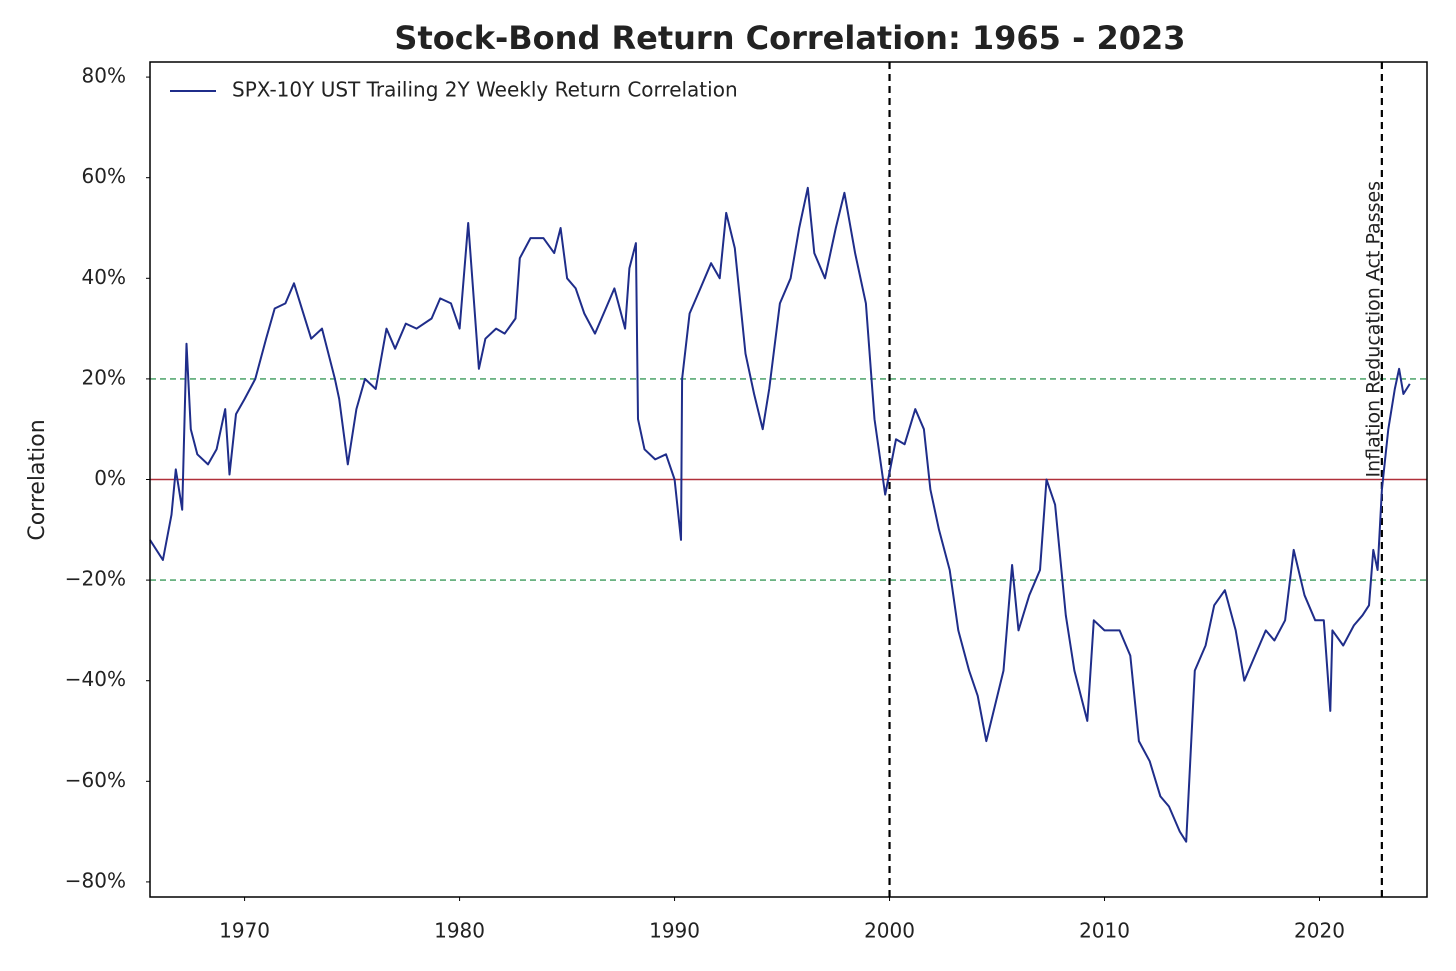 Image resolution: width=1456 pixels, height=971 pixels. Describe the element at coordinates (110, 478) in the screenshot. I see `y-tick-label: 0%` at that location.